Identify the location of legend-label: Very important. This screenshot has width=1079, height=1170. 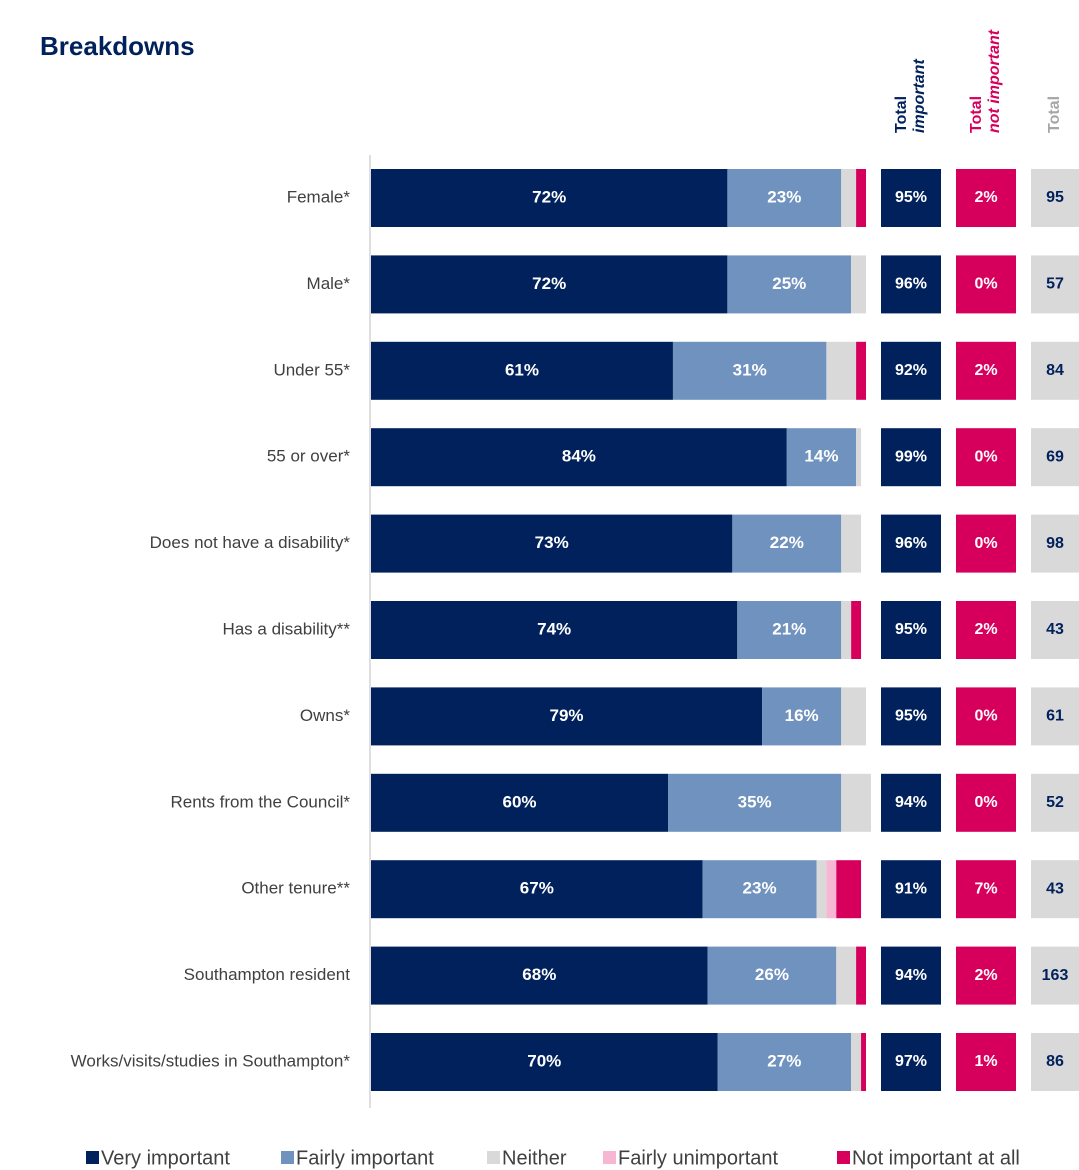
(165, 1158).